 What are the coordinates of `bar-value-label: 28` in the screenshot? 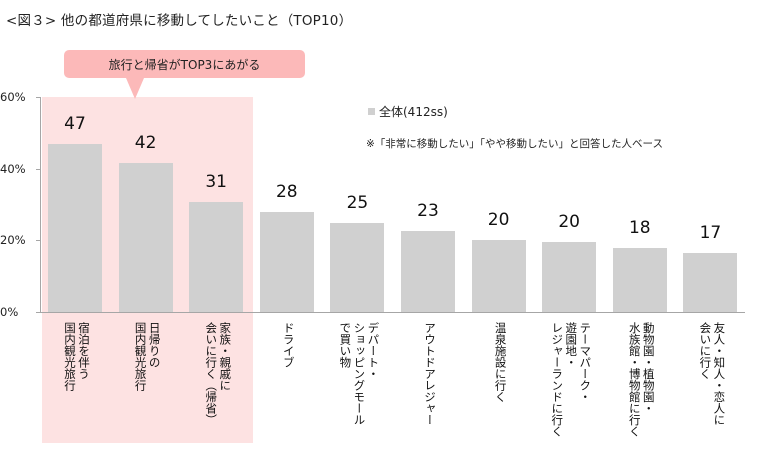 It's located at (286, 192).